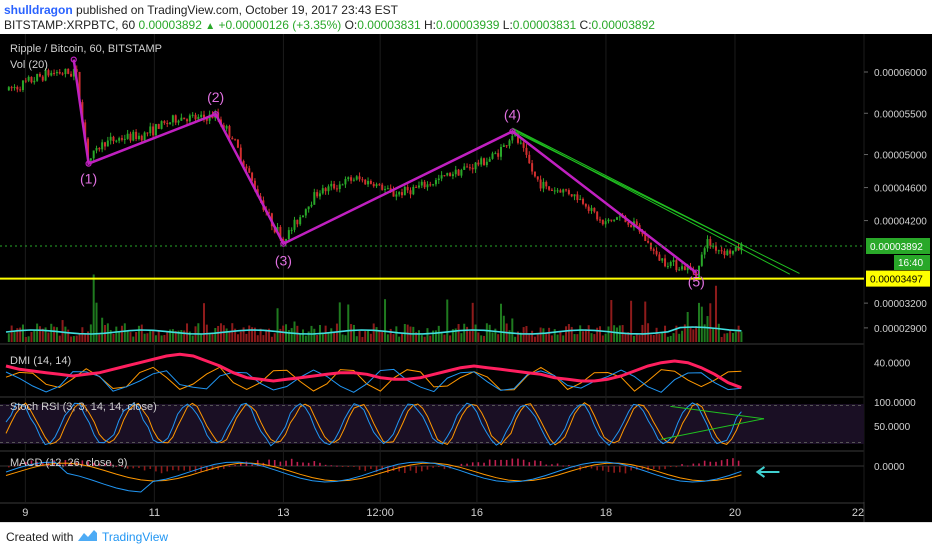  What do you see at coordinates (280, 25) in the screenshot?
I see `change-text: +0.00000126 (+3.35%)` at bounding box center [280, 25].